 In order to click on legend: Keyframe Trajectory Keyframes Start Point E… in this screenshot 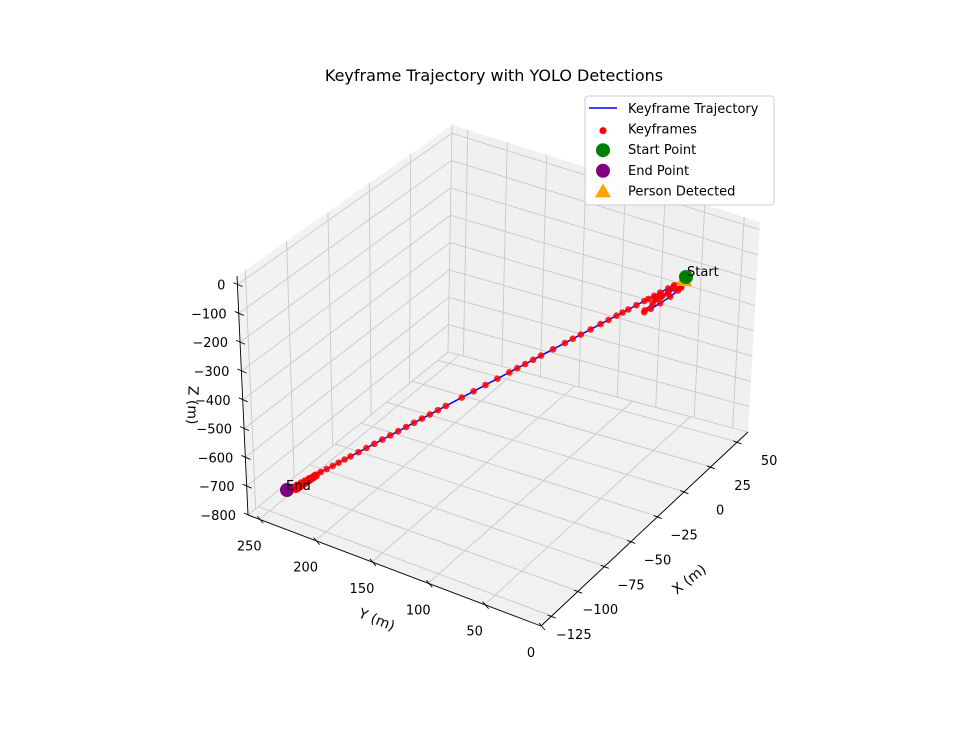, I will do `click(679, 150)`.